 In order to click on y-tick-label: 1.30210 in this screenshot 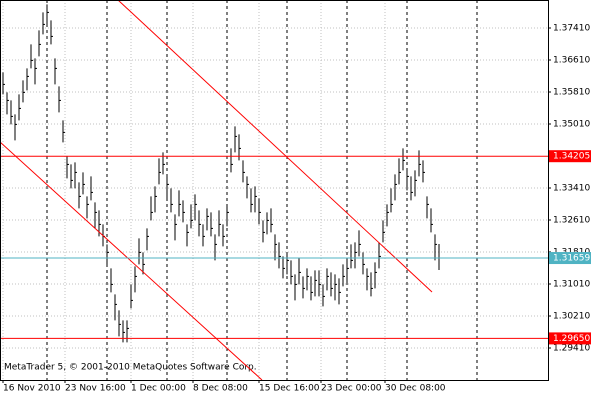, I will do `click(571, 317)`.